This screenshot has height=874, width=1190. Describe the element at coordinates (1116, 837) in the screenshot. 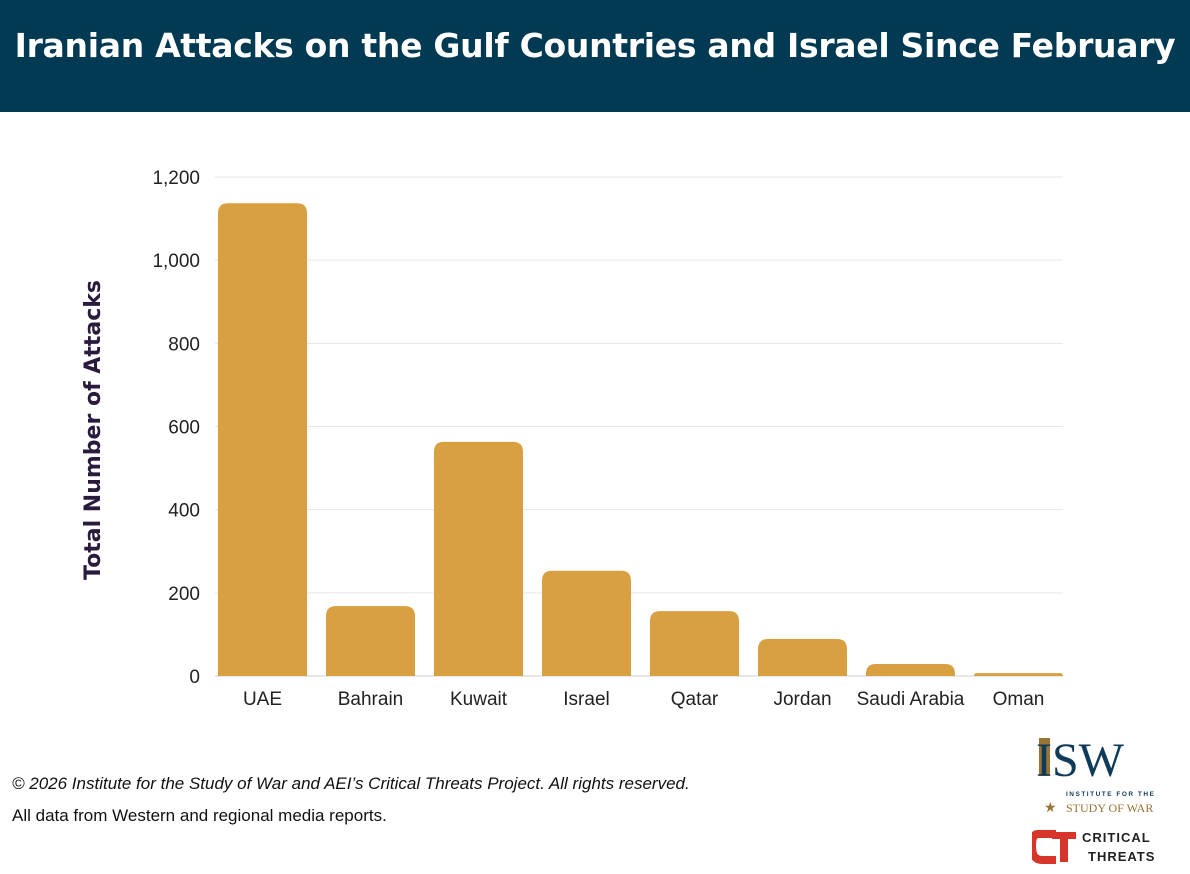

I see `ct-line1: CRITICAL` at that location.